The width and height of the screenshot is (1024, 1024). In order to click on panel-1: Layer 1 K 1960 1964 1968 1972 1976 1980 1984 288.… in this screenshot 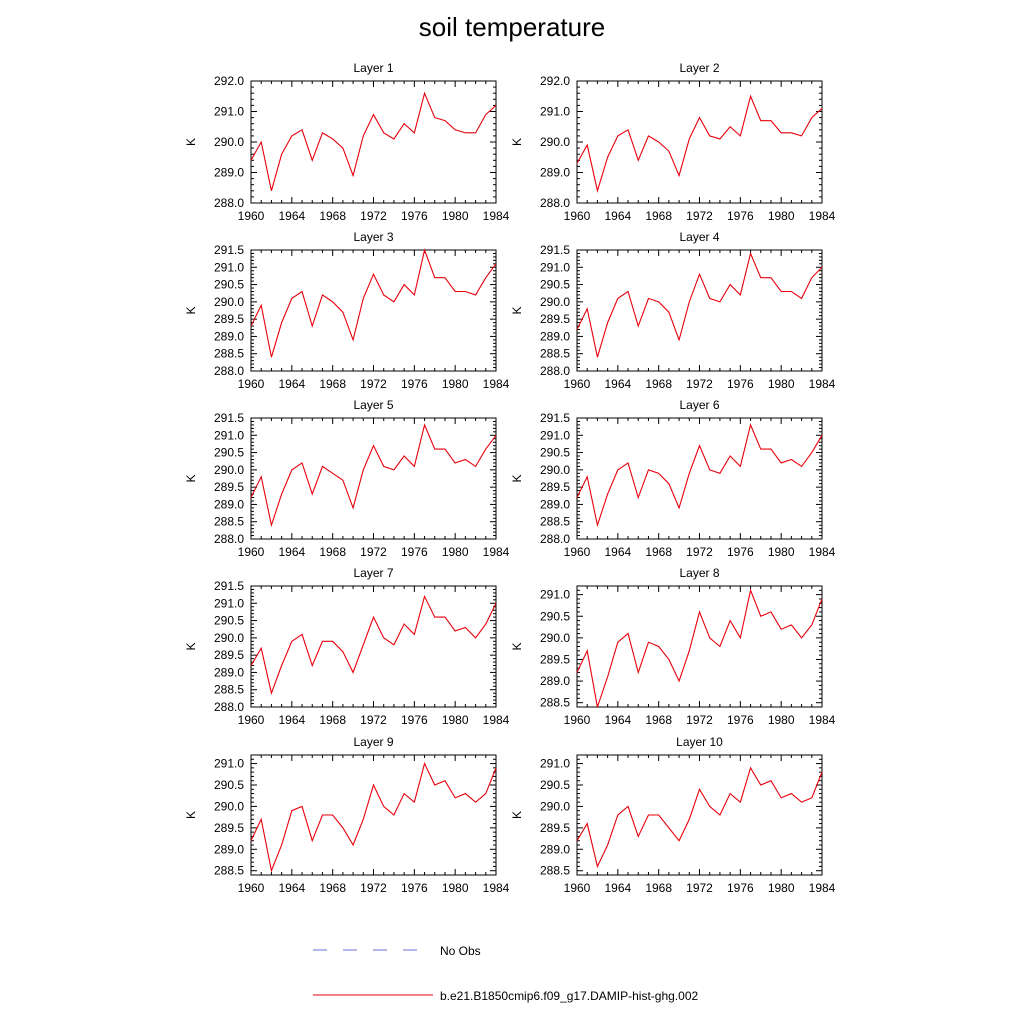, I will do `click(347, 142)`.